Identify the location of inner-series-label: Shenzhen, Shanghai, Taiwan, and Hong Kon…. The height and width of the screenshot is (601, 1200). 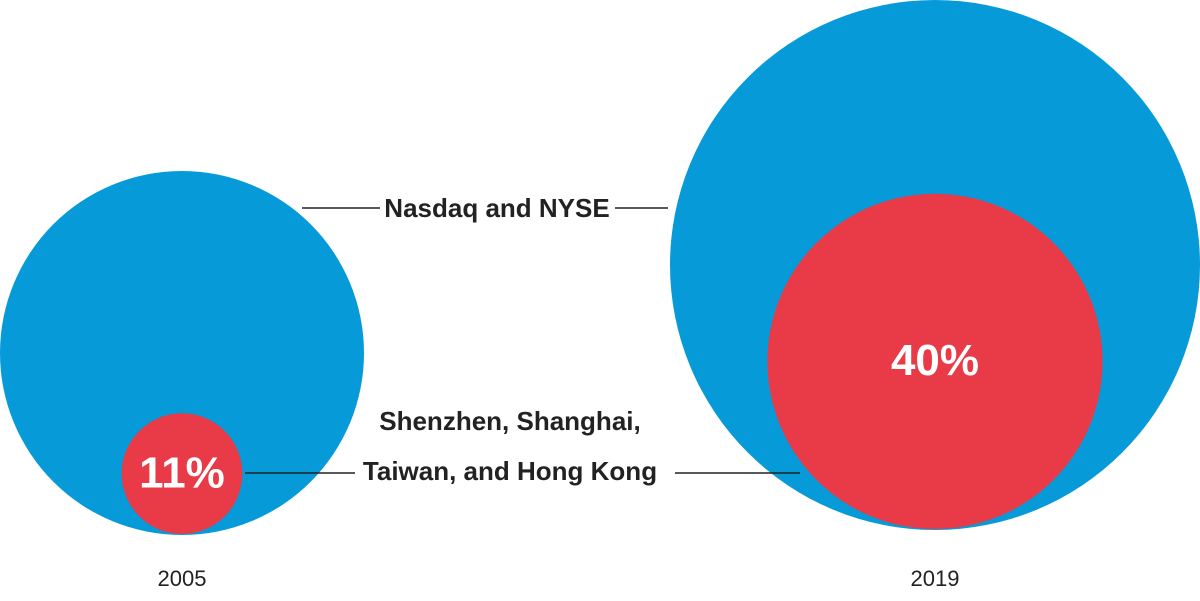
(510, 446).